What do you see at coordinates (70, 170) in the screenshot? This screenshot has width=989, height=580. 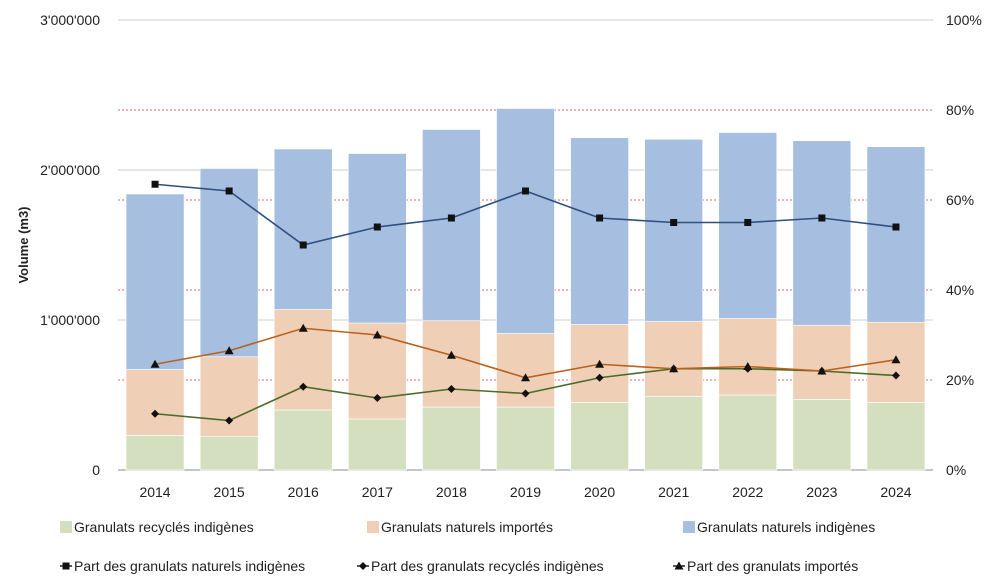 I see `y-tick-label: 2'000'000` at bounding box center [70, 170].